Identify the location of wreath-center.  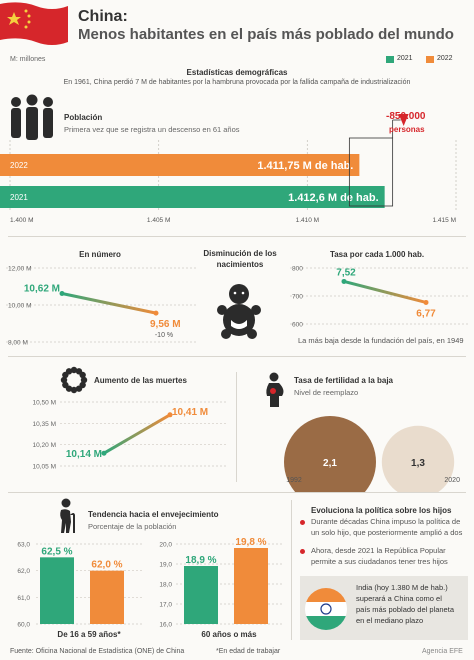
(74, 380).